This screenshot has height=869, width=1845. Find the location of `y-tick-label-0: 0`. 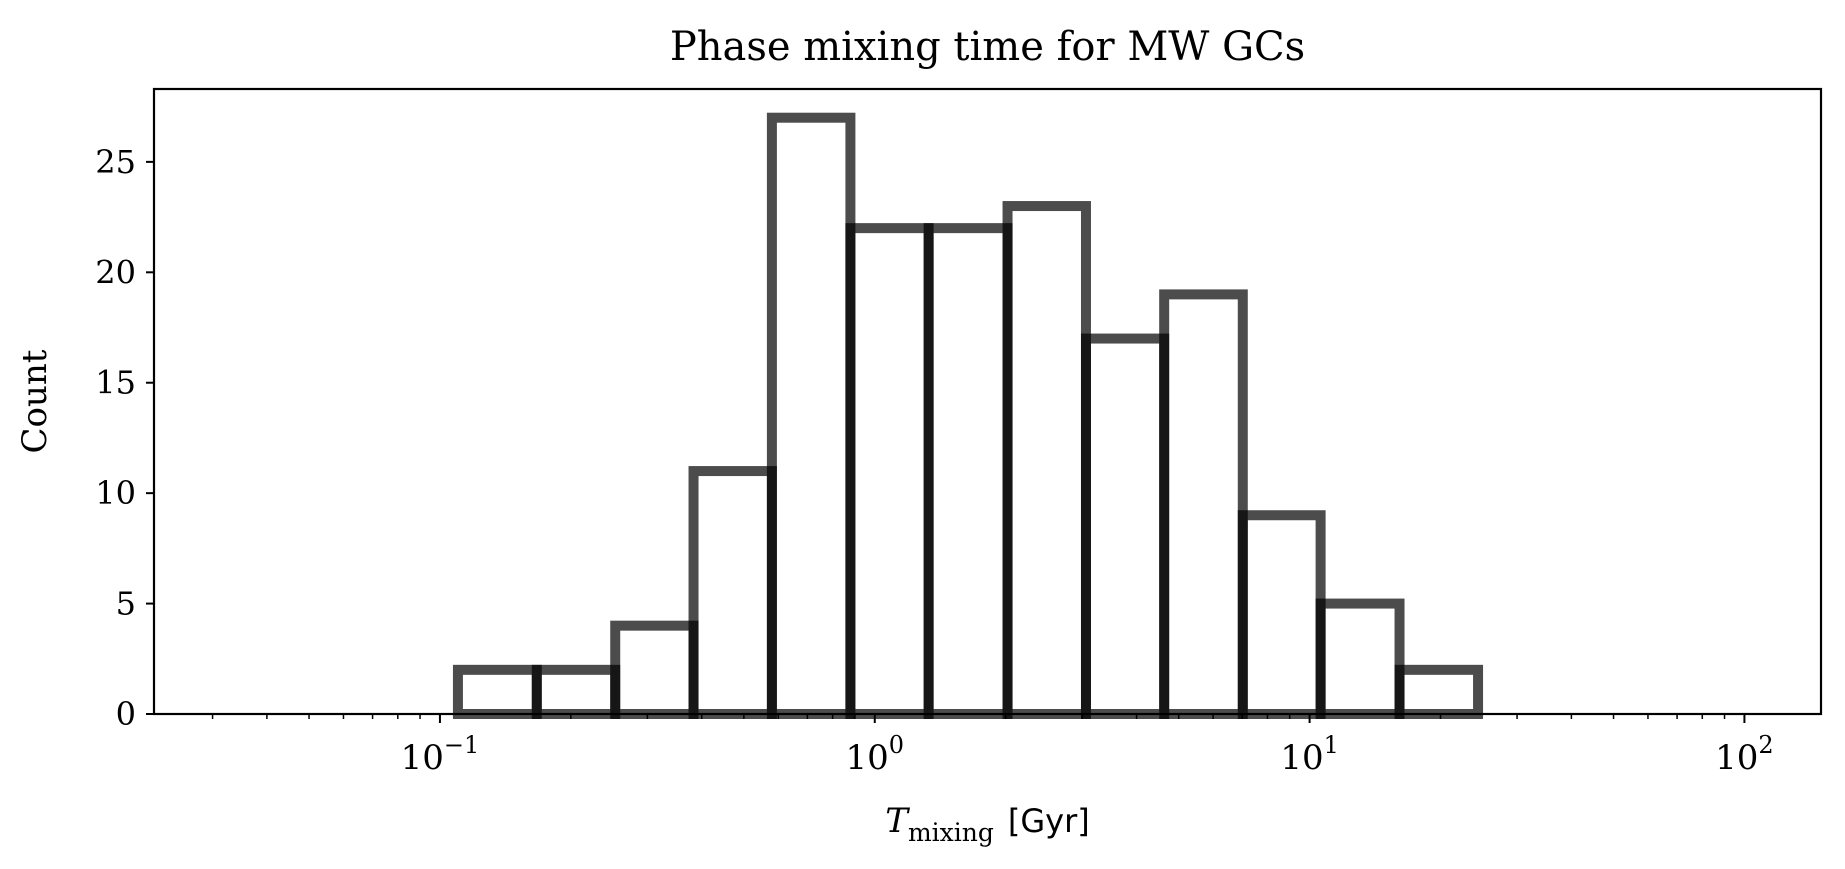

y-tick-label-0: 0 is located at coordinates (126, 714).